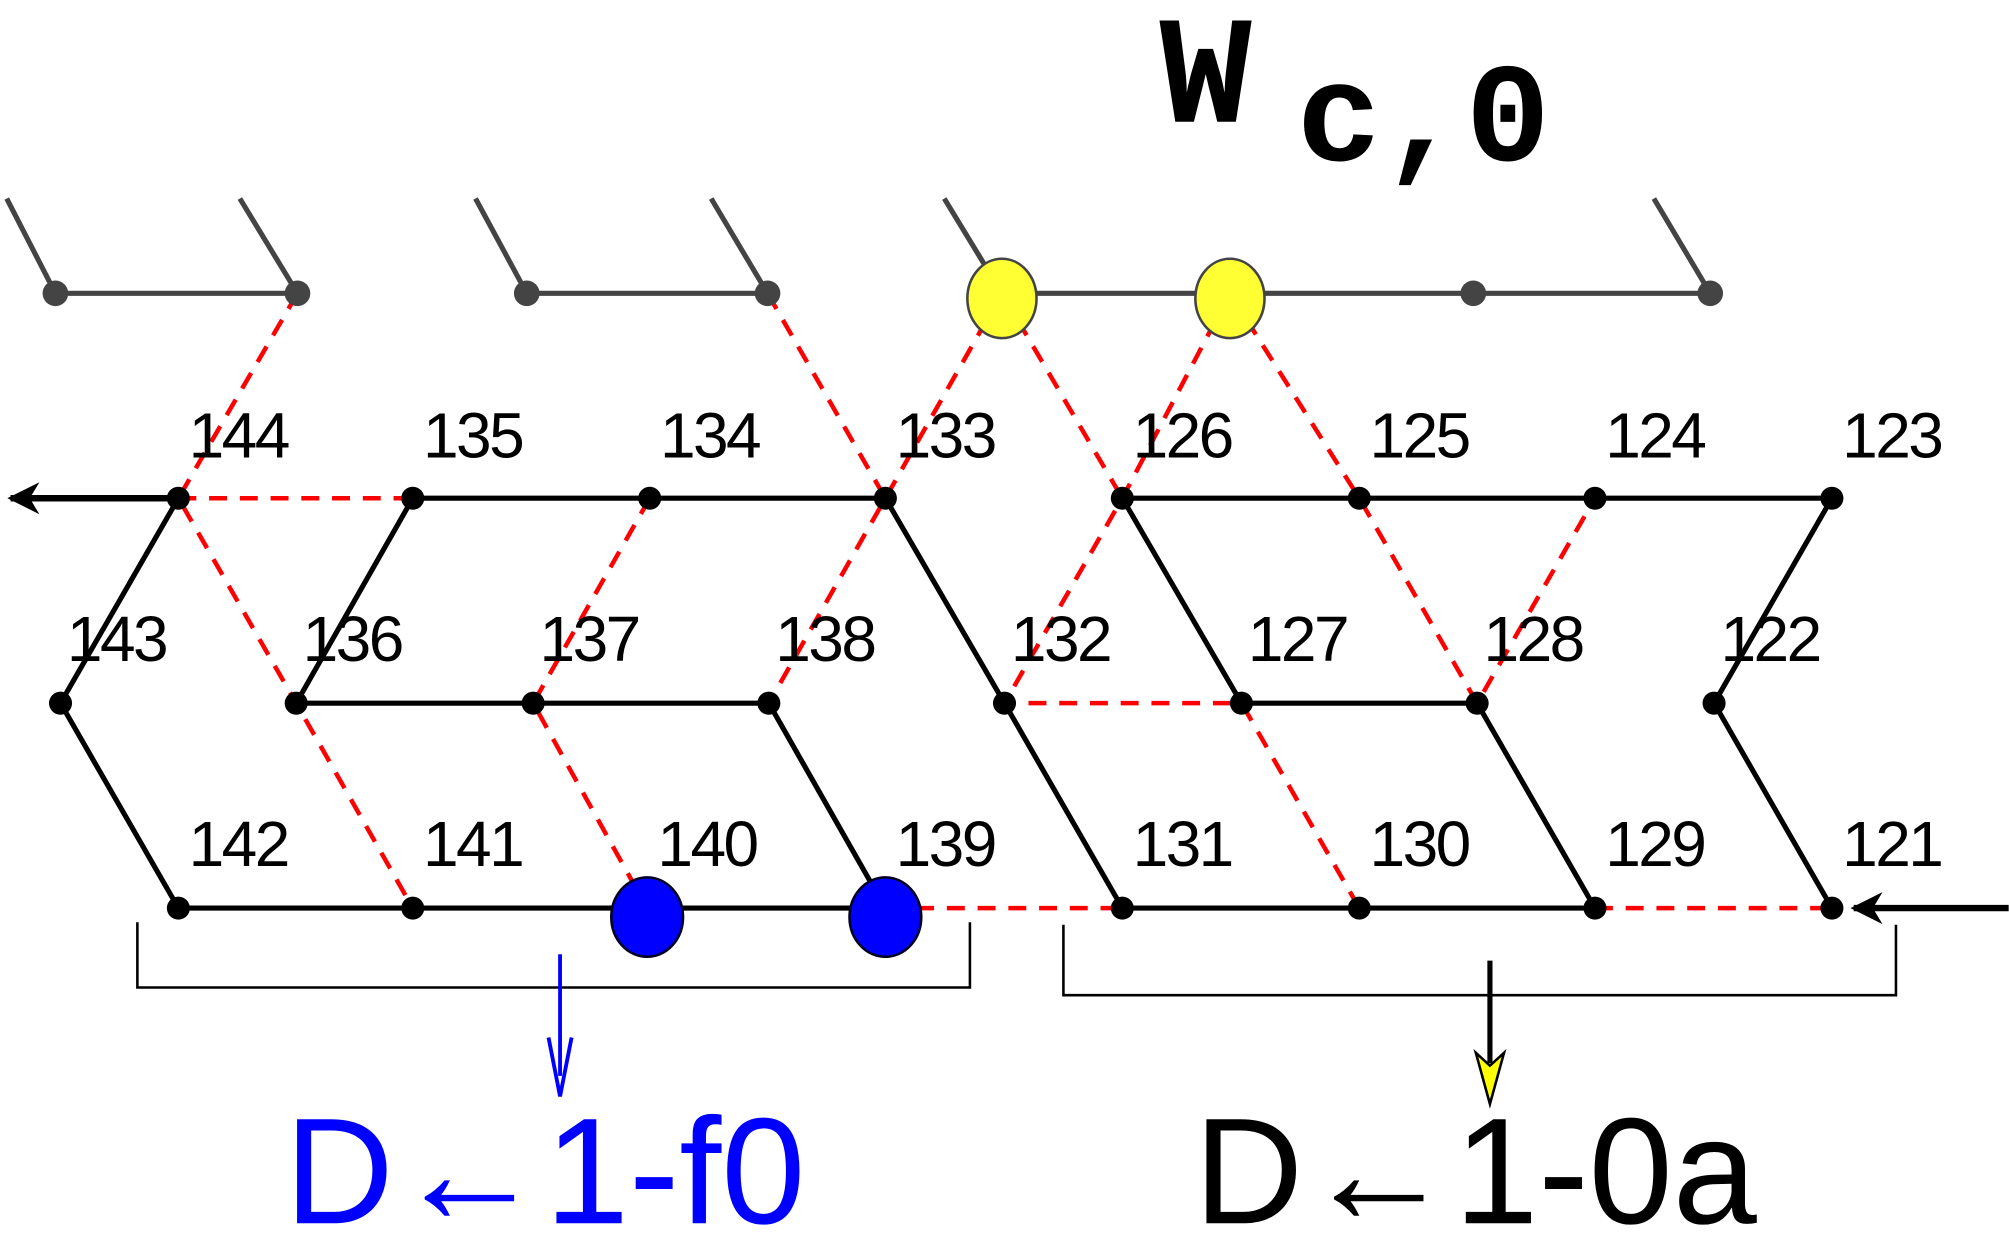  Describe the element at coordinates (1769, 639) in the screenshot. I see `node-label: 122` at that location.